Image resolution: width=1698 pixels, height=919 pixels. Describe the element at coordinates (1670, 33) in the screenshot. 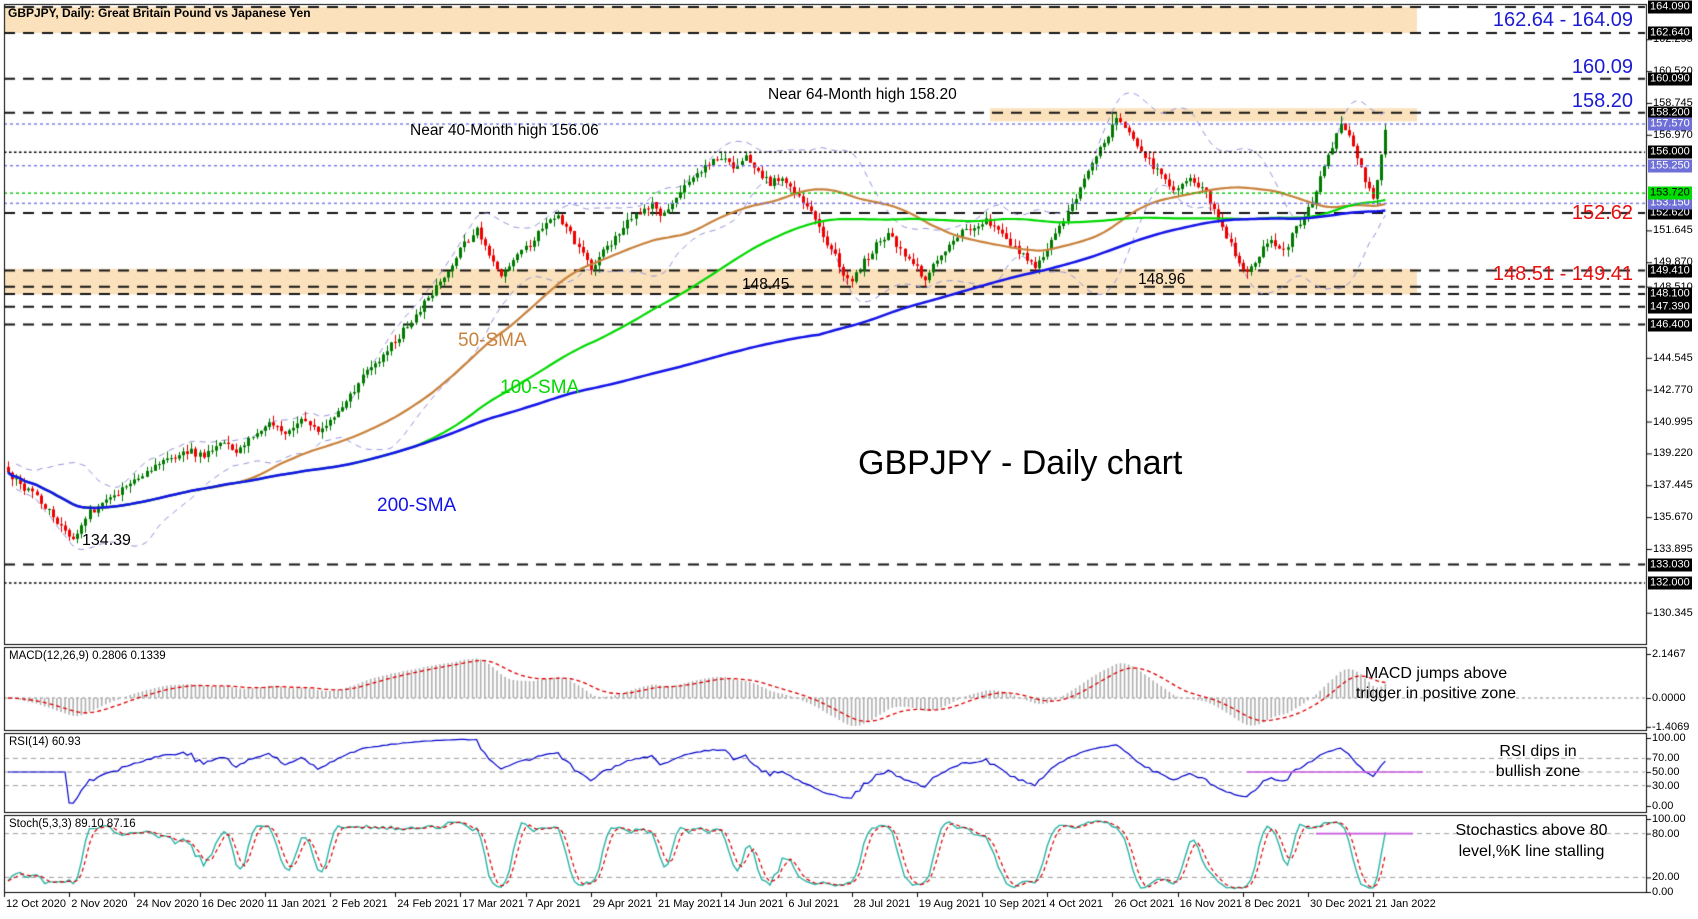

I see `price-badge: 162.640` at that location.